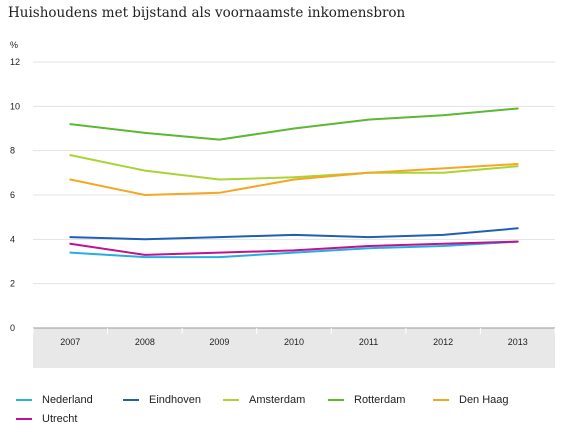  Describe the element at coordinates (368, 342) in the screenshot. I see `x-tick-label: 2011` at that location.